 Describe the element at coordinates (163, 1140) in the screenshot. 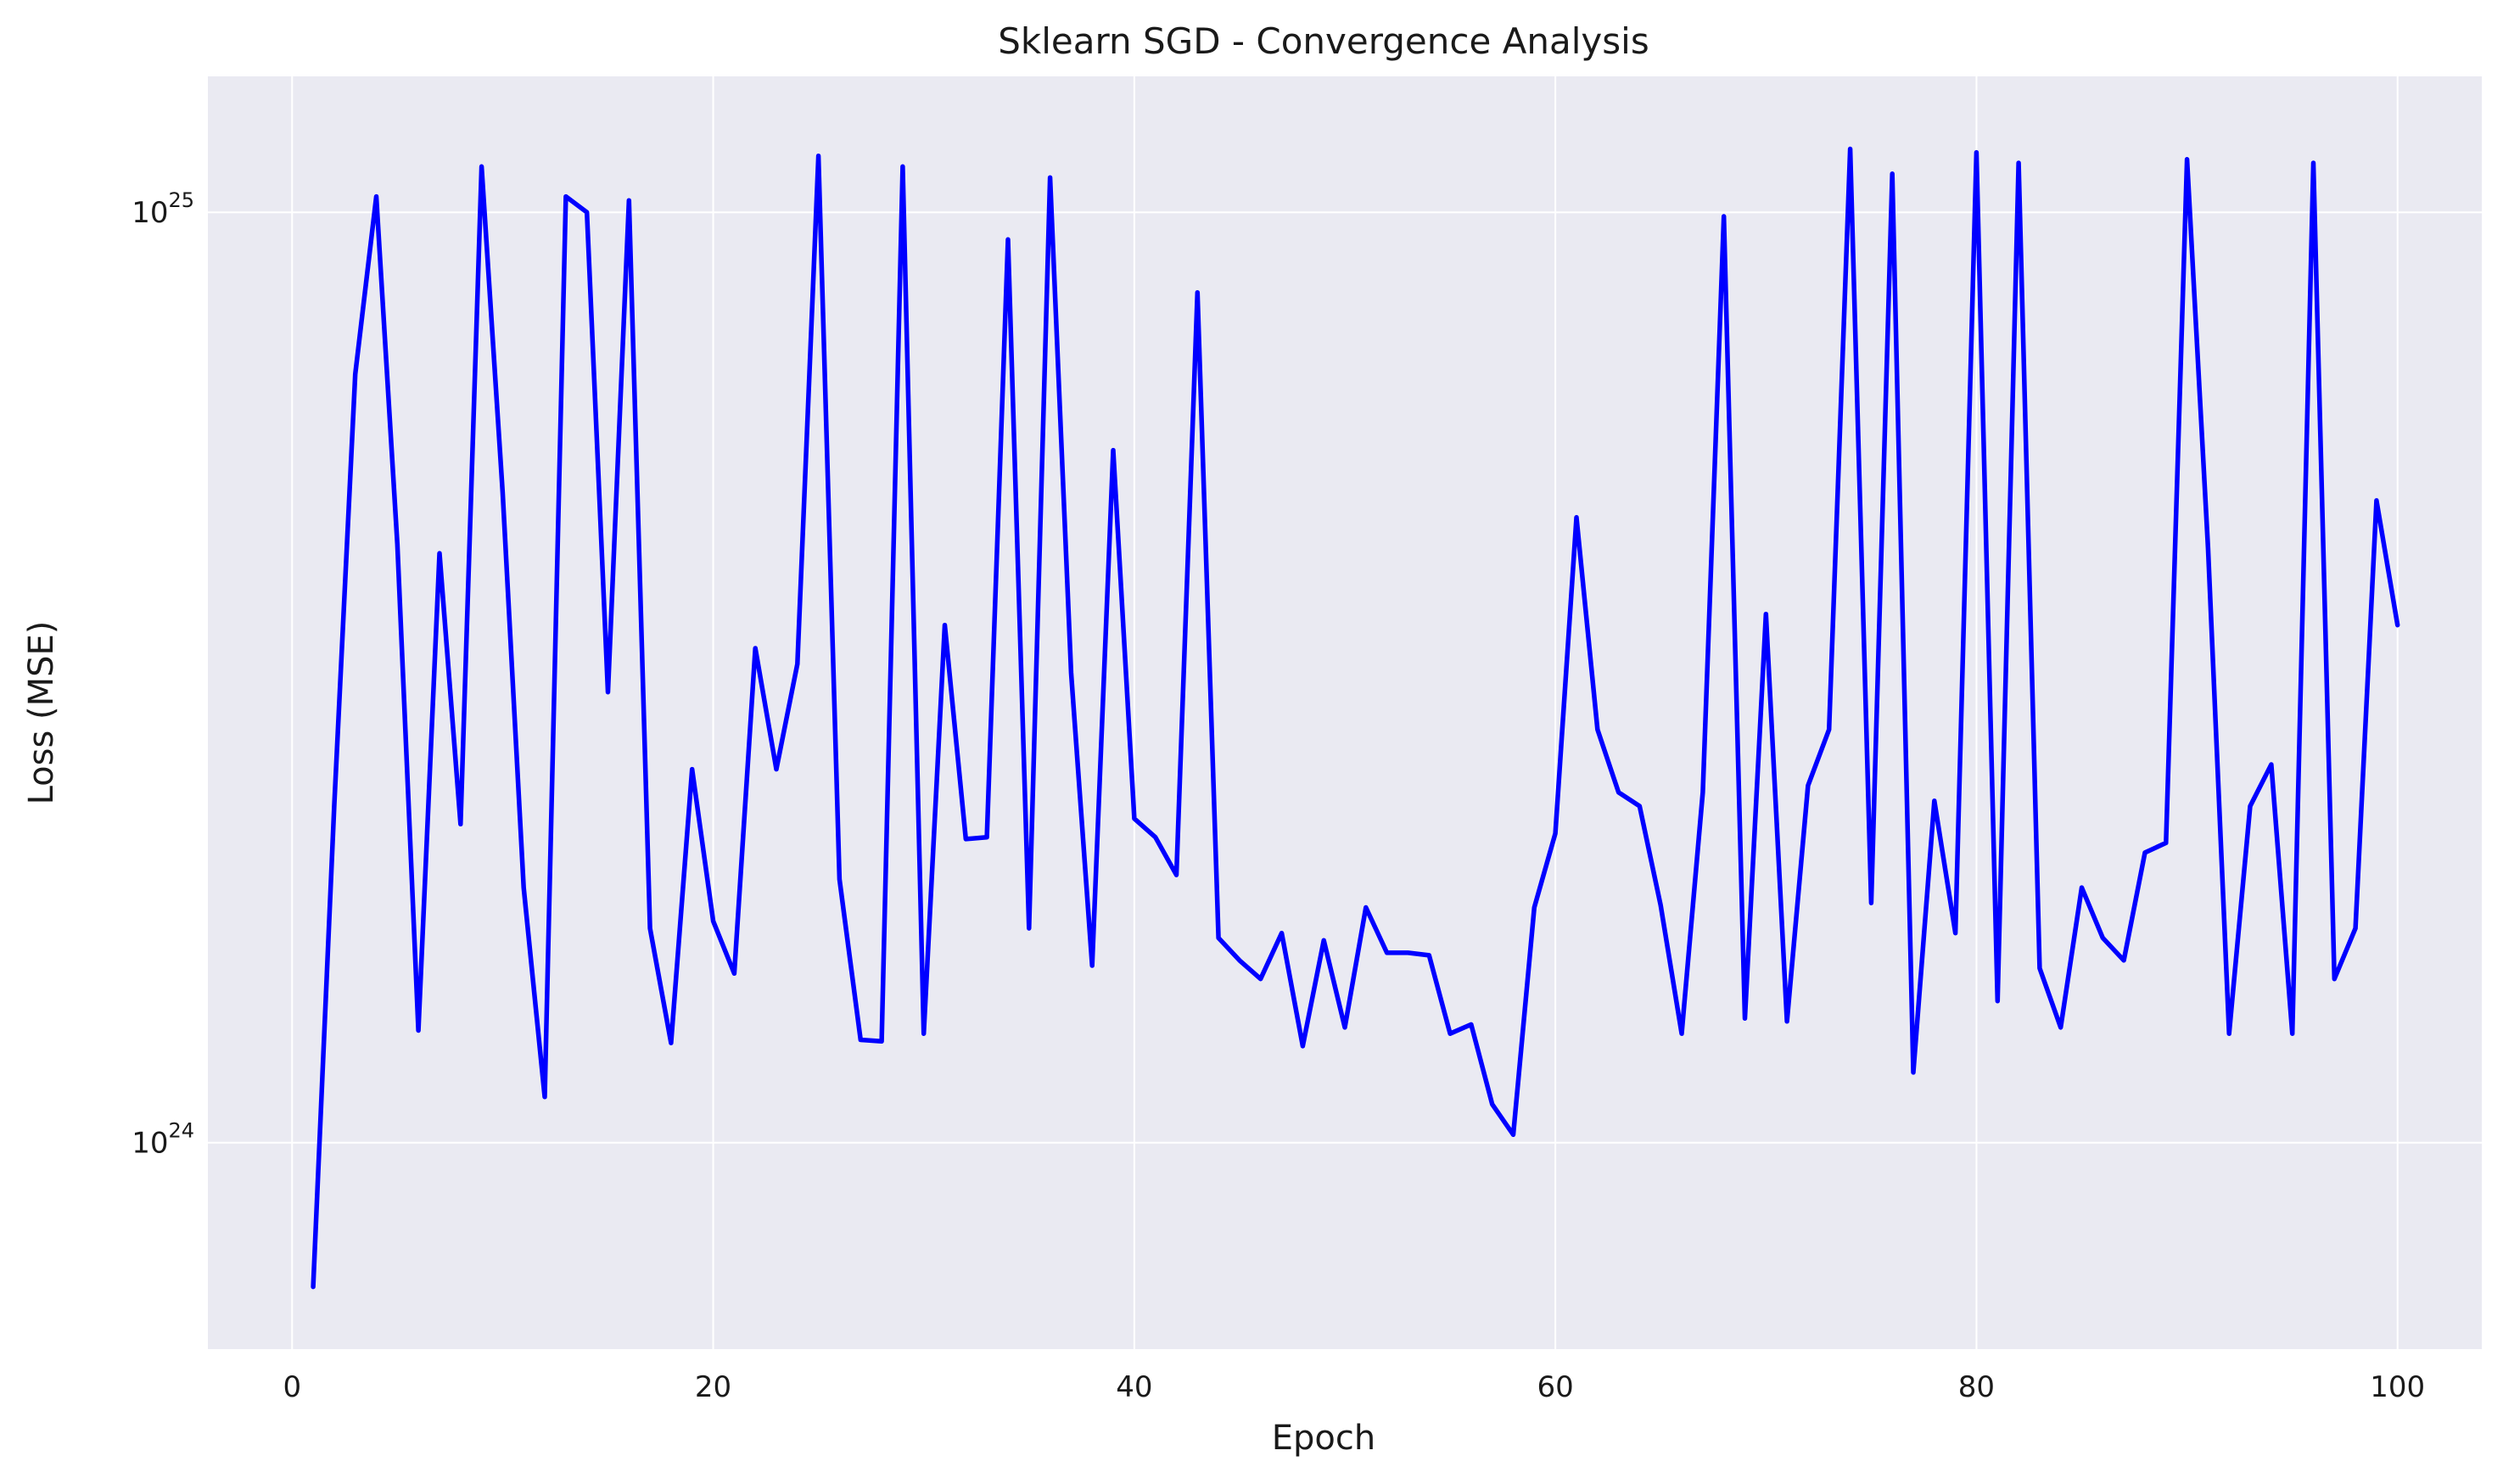

I see `y-tick-label: 1024` at that location.